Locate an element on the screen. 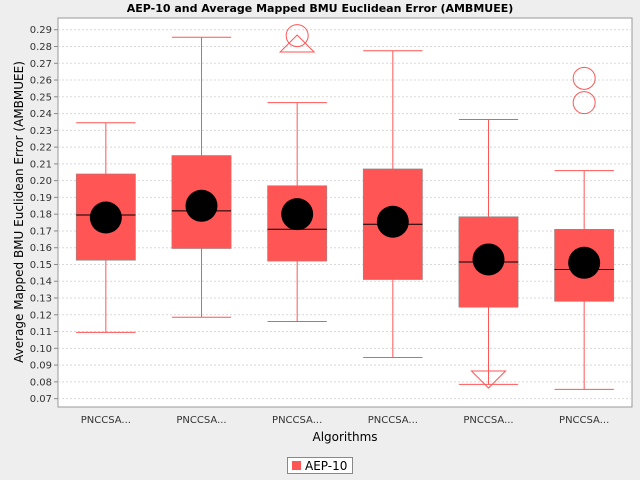 The image size is (640, 480). y-tick-label: 0.28 is located at coordinates (41, 47).